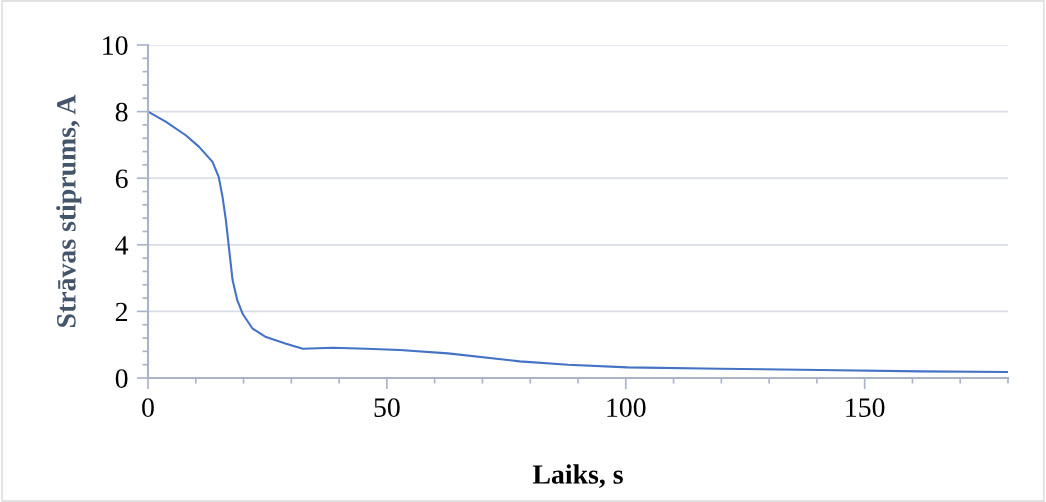  Describe the element at coordinates (115, 45) in the screenshot. I see `y-tick-label: 10` at that location.